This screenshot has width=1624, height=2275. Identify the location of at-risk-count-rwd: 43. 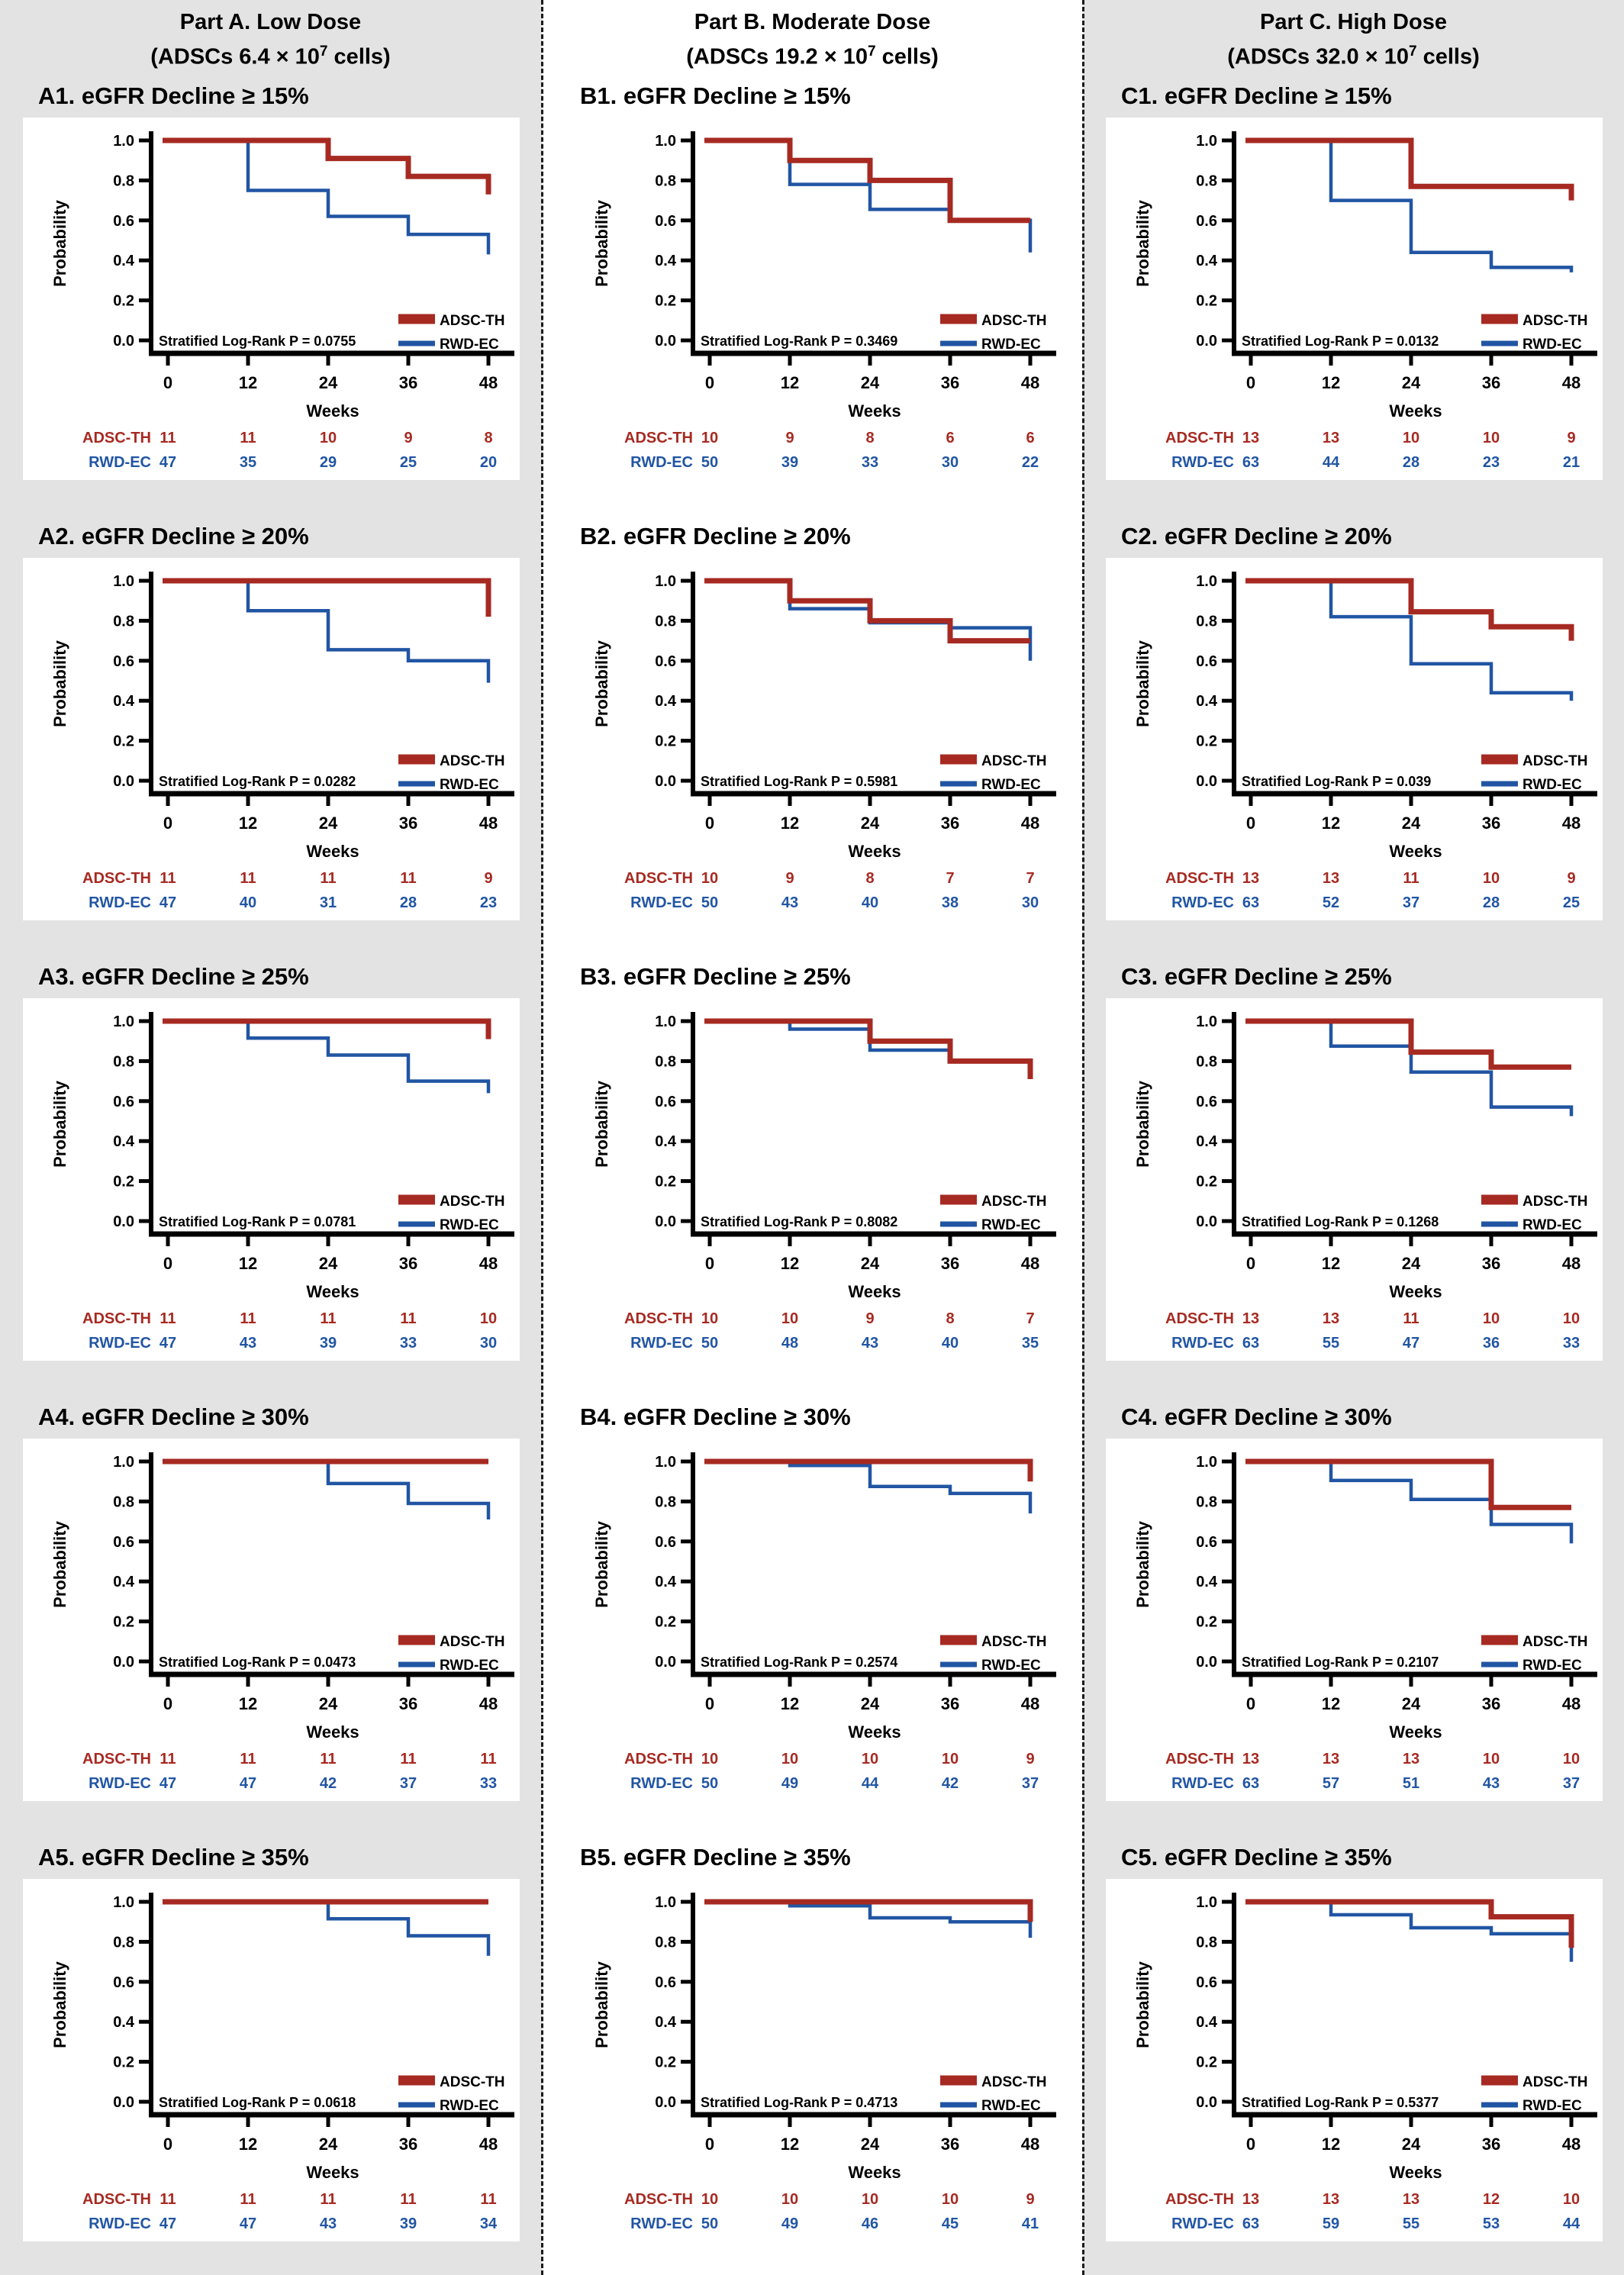
(1491, 1783).